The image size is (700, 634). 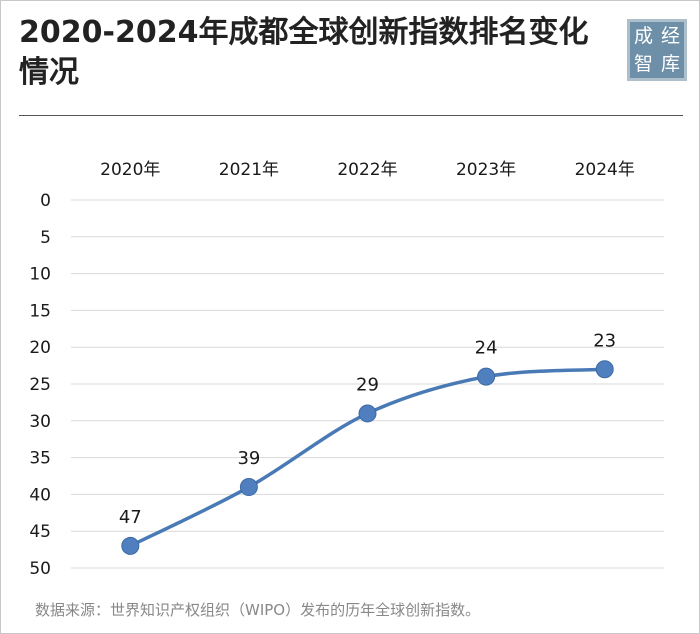 What do you see at coordinates (604, 340) in the screenshot?
I see `data-label: 23` at bounding box center [604, 340].